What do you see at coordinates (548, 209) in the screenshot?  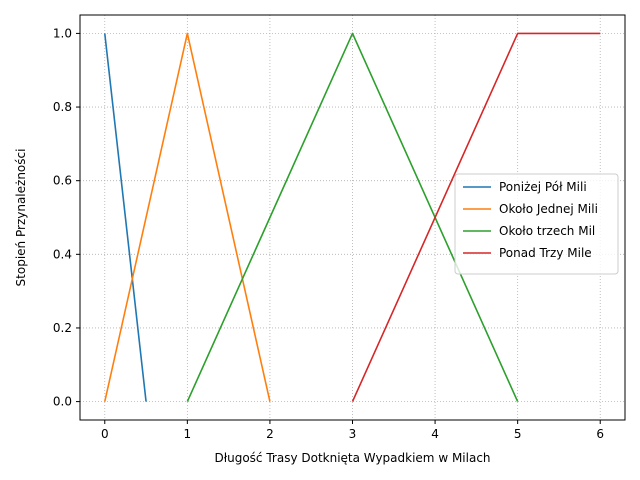 I see `legend-label-2: Około Jednej Mili` at bounding box center [548, 209].